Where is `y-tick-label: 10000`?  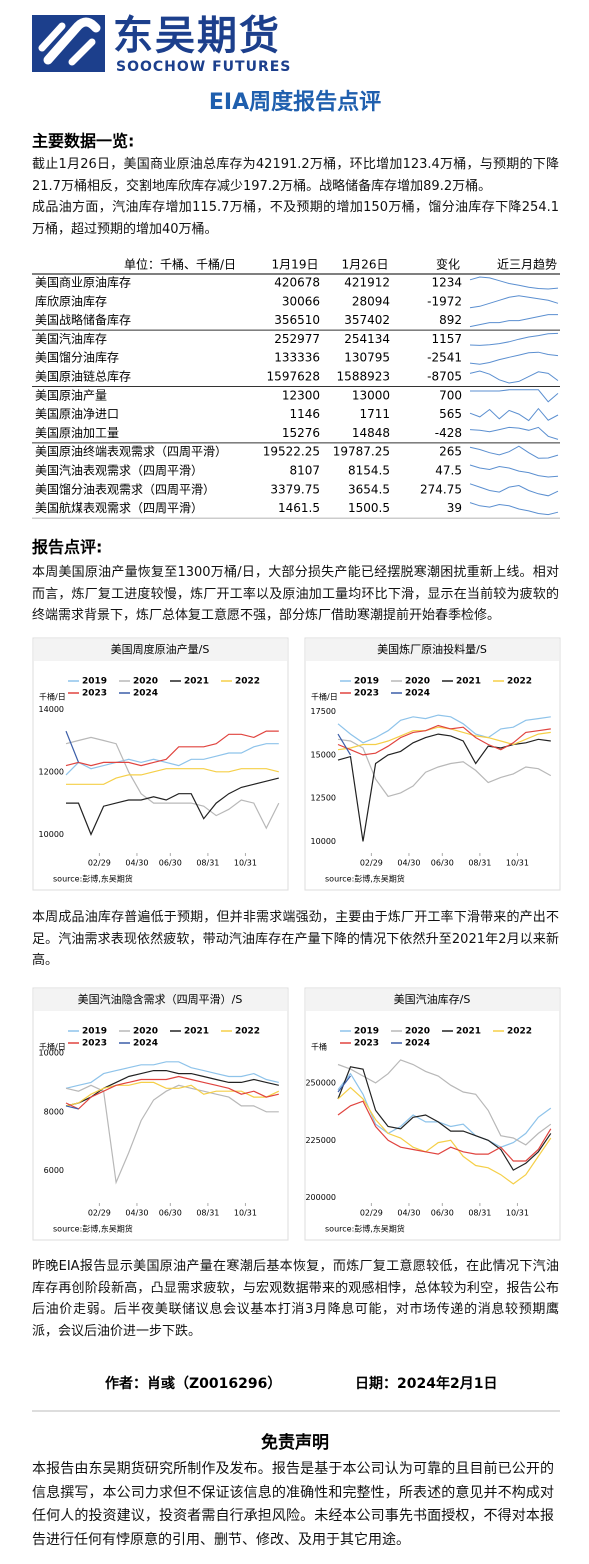
y-tick-label: 10000 is located at coordinates (323, 841).